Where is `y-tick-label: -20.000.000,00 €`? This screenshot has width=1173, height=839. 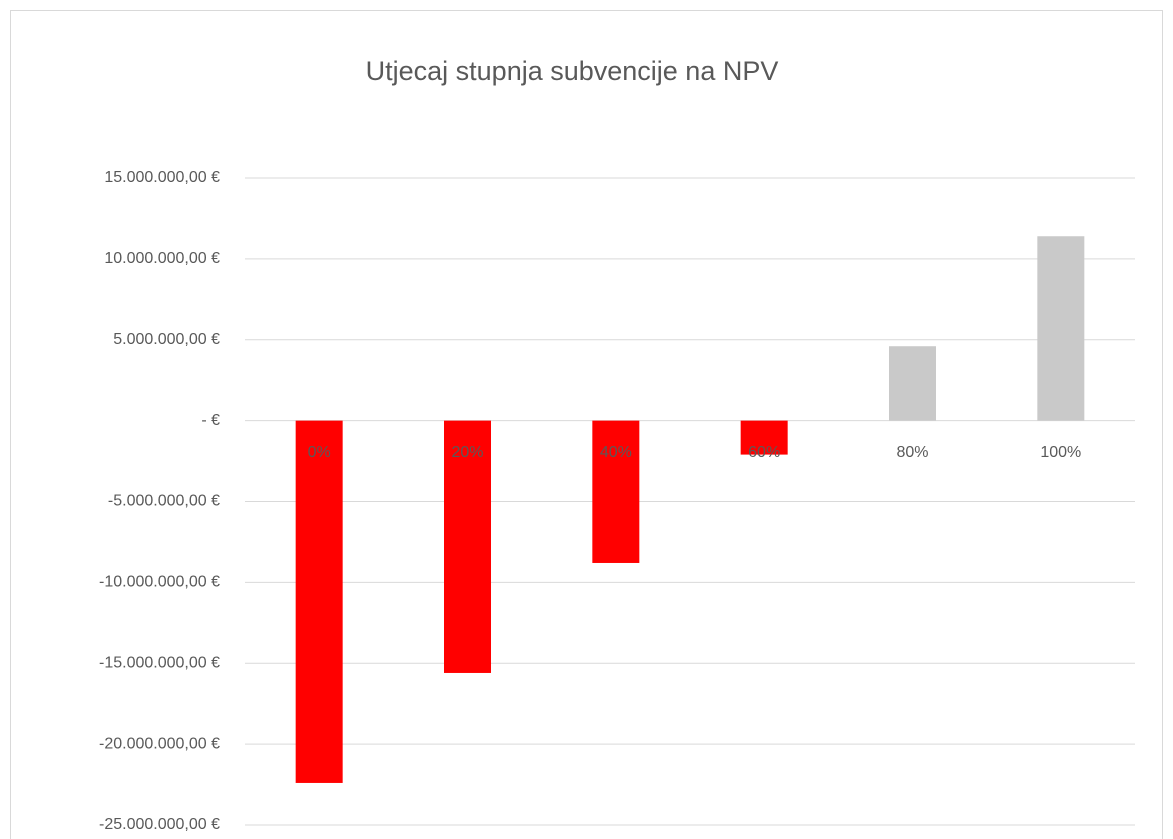
y-tick-label: -20.000.000,00 € is located at coordinates (159, 743).